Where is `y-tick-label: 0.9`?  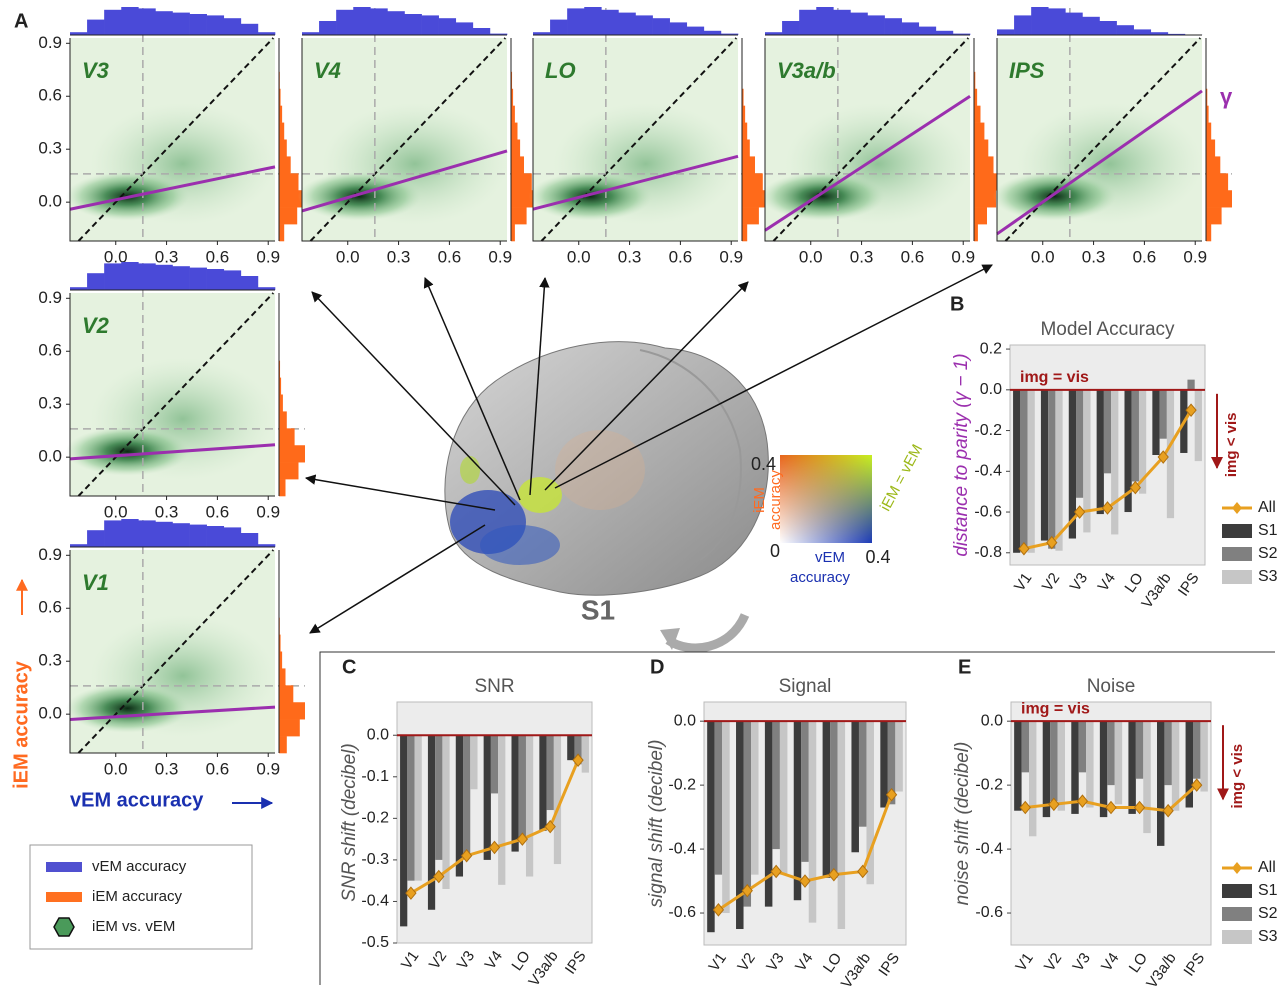
y-tick-label: 0.9 is located at coordinates (50, 42).